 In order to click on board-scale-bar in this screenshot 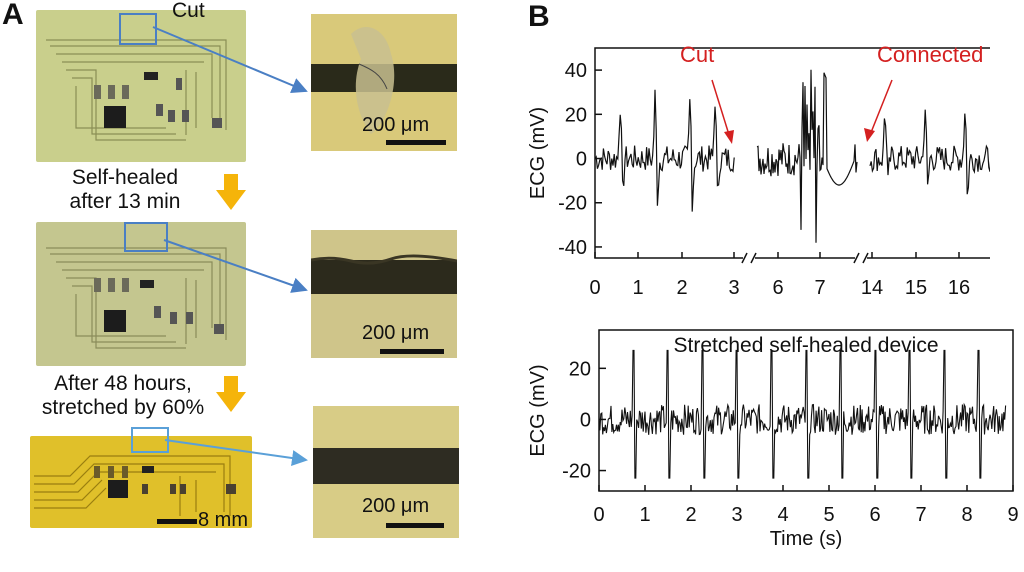, I will do `click(177, 521)`.